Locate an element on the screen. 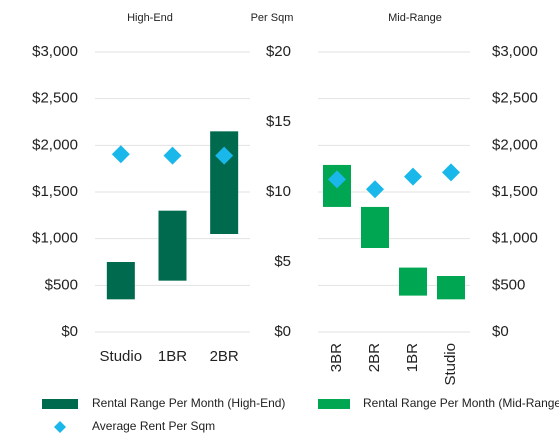 This screenshot has width=559, height=440. y2-tick-label: $5 is located at coordinates (282, 261).